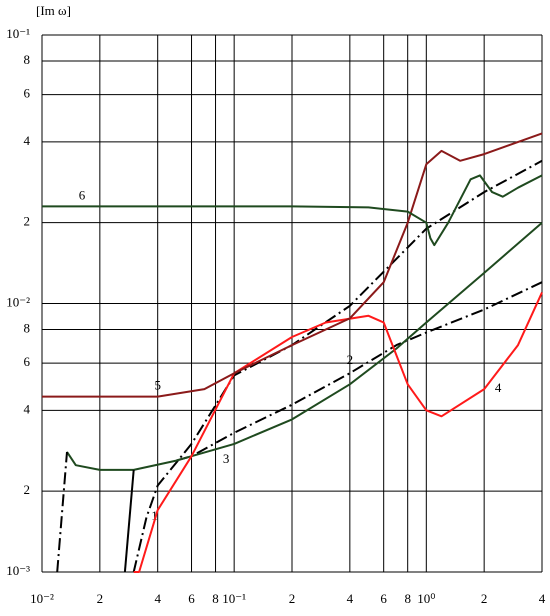 The image size is (550, 616). I want to click on y-axis-label: [Im ω], so click(53, 10).